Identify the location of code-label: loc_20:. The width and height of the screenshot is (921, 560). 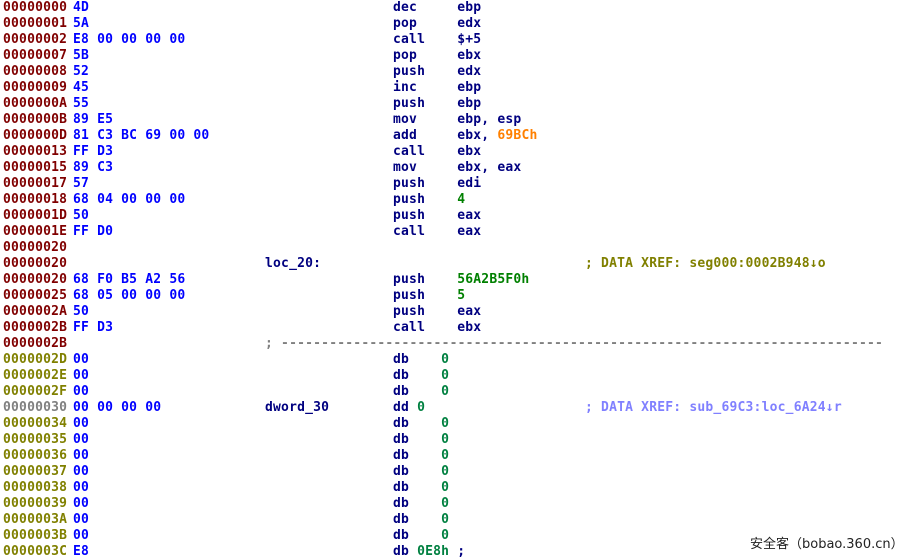
(293, 263).